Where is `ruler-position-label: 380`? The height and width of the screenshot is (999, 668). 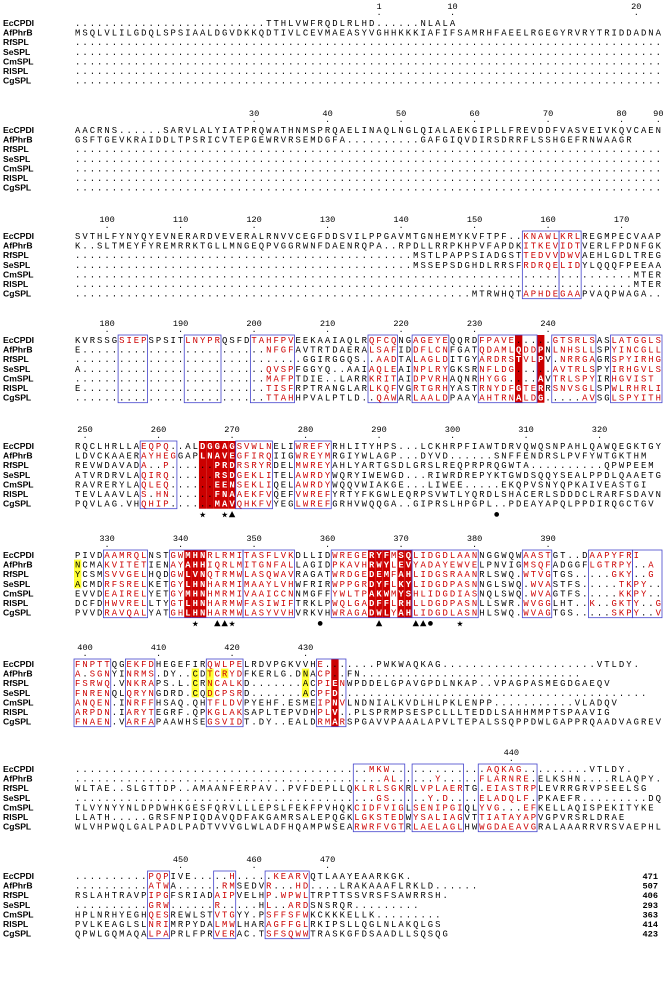
ruler-position-label: 380 is located at coordinates (474, 539).